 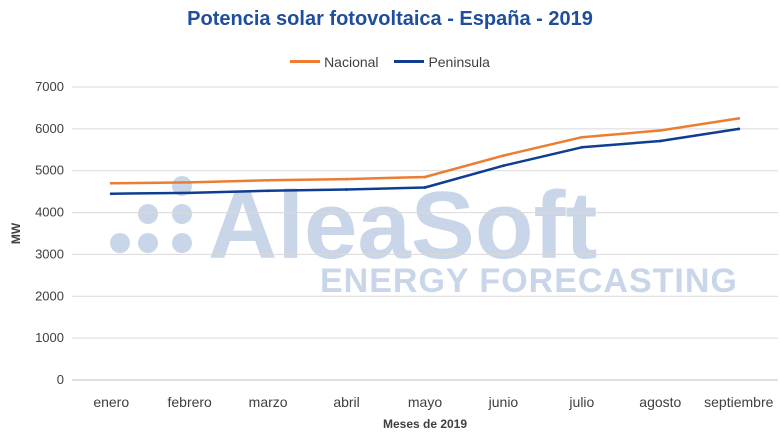 I want to click on y-tick-label: 4000, so click(x=49, y=212).